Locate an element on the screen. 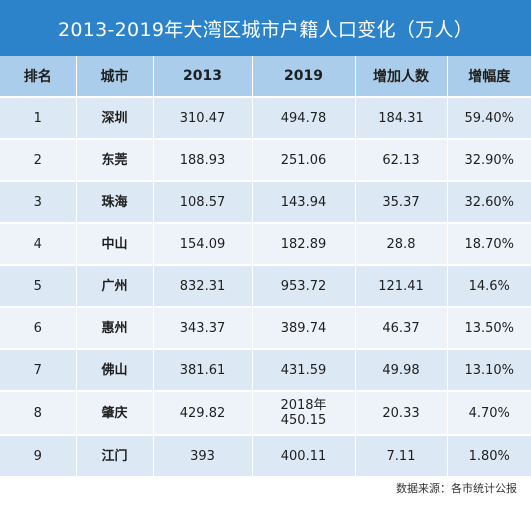 Image resolution: width=531 pixels, height=505 pixels. cell-increase: 46.37 is located at coordinates (401, 328).